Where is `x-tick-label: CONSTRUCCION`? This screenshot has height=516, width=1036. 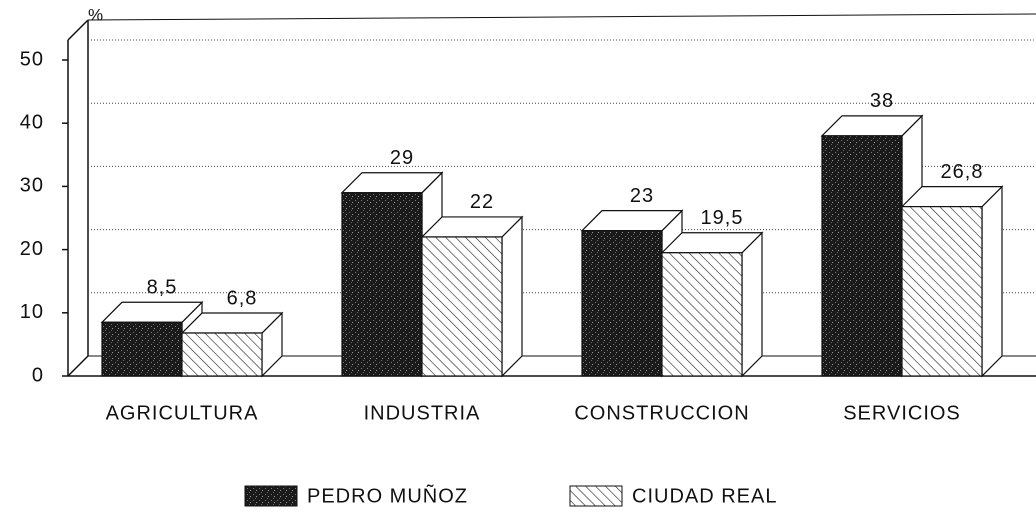 x-tick-label: CONSTRUCCION is located at coordinates (661, 413).